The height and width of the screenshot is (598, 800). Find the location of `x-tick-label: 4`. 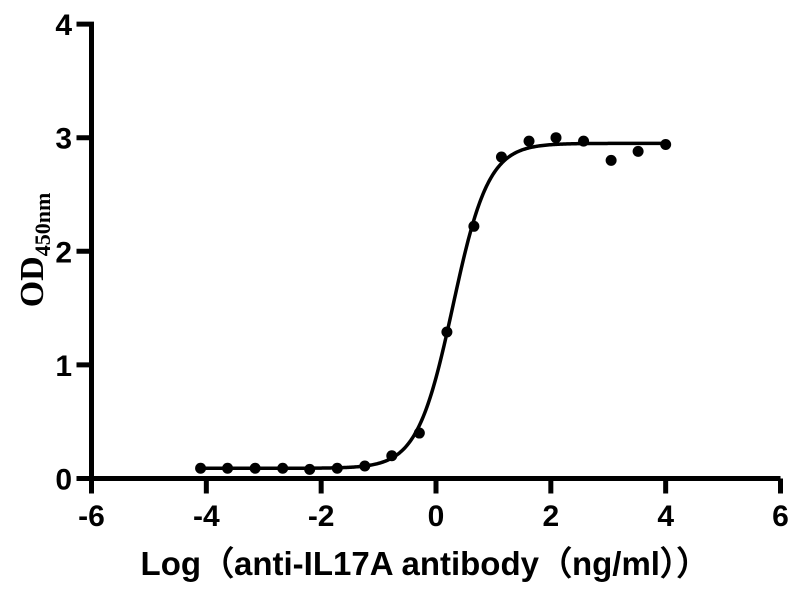

x-tick-label: 4 is located at coordinates (665, 516).